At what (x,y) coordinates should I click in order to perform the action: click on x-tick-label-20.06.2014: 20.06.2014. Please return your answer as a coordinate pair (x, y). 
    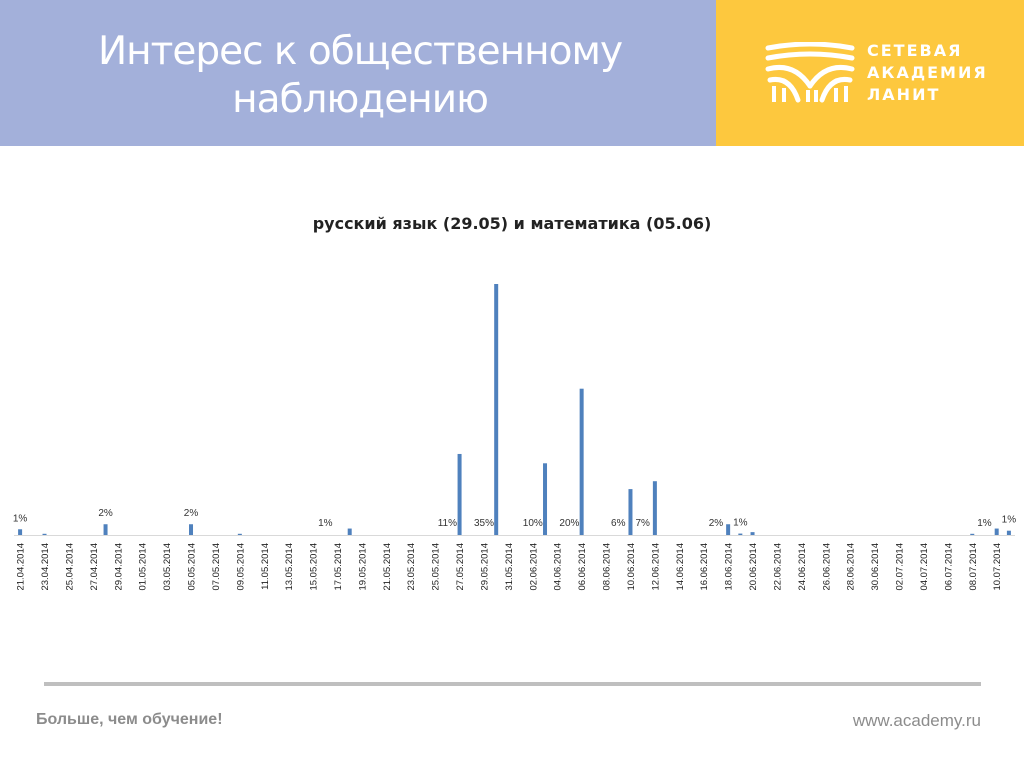
    Looking at the image, I should click on (753, 567).